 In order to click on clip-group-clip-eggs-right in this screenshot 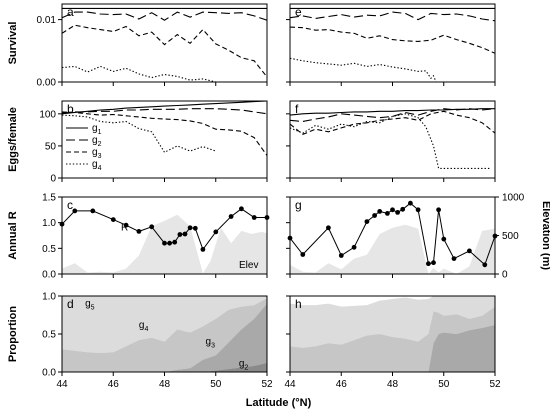, I will do `click(392, 138)`.